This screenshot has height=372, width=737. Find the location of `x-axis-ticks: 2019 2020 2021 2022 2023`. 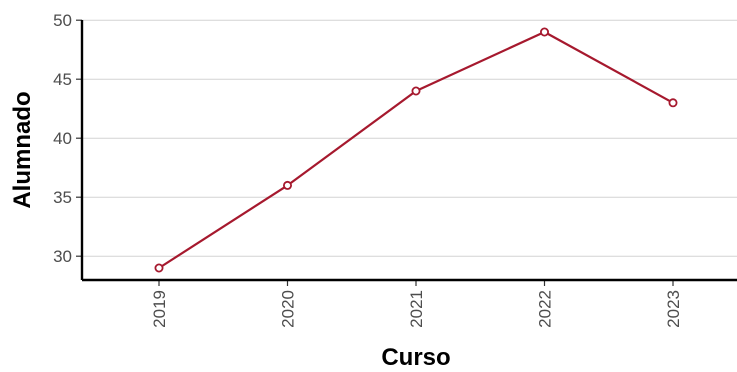

x-axis-ticks: 2019 2020 2021 2022 2023 is located at coordinates (416, 304).